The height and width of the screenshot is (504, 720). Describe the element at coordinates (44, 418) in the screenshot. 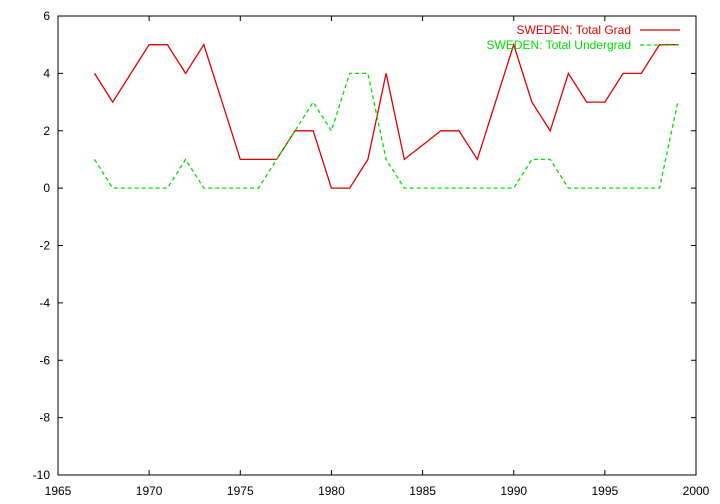

I see `y-tick-label: -8` at that location.